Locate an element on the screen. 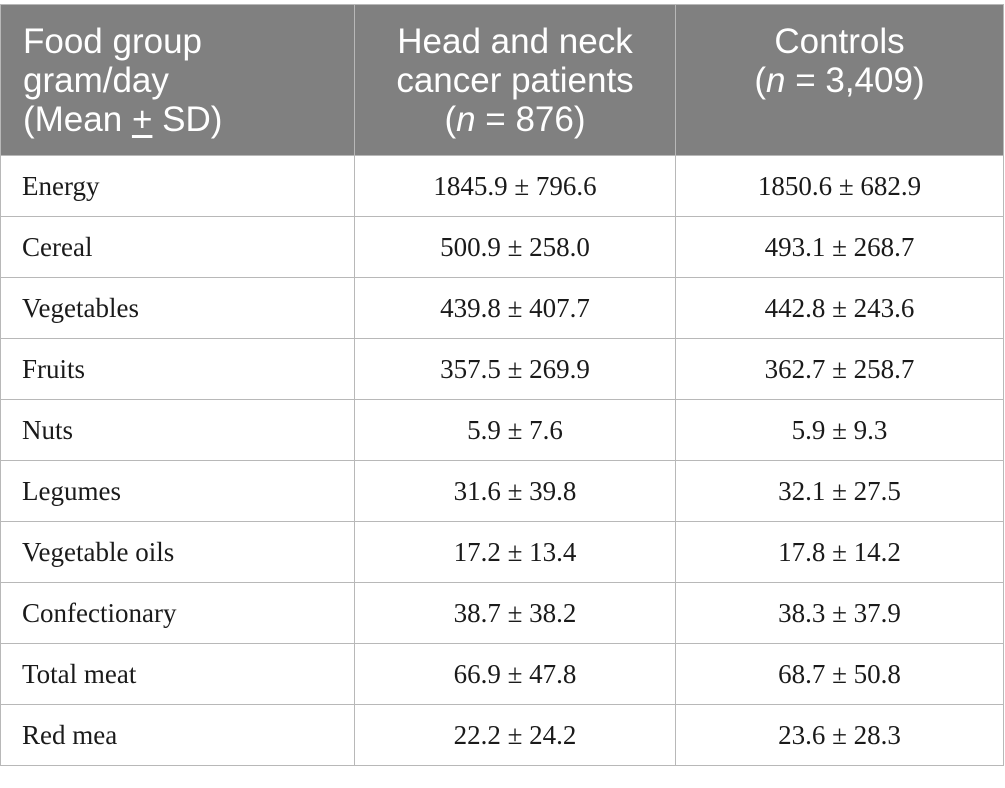 The width and height of the screenshot is (1005, 788). patients-value-cell: 439.8 ± 407.7 is located at coordinates (515, 308).